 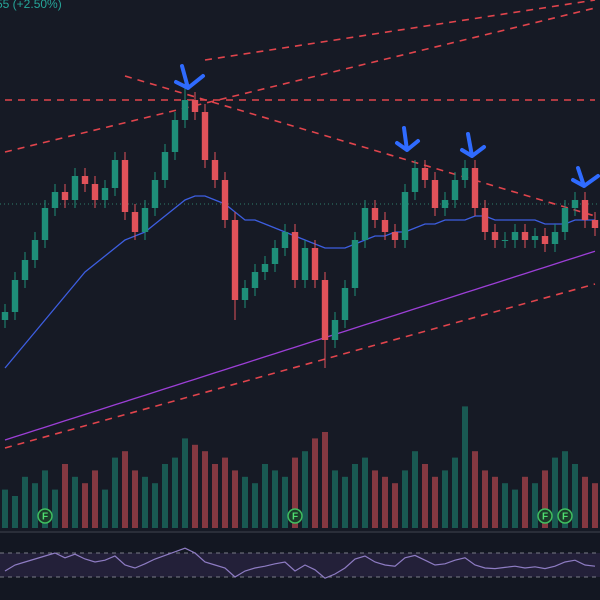 I want to click on legend-value: 55 (+2.50%), so click(x=31, y=5).